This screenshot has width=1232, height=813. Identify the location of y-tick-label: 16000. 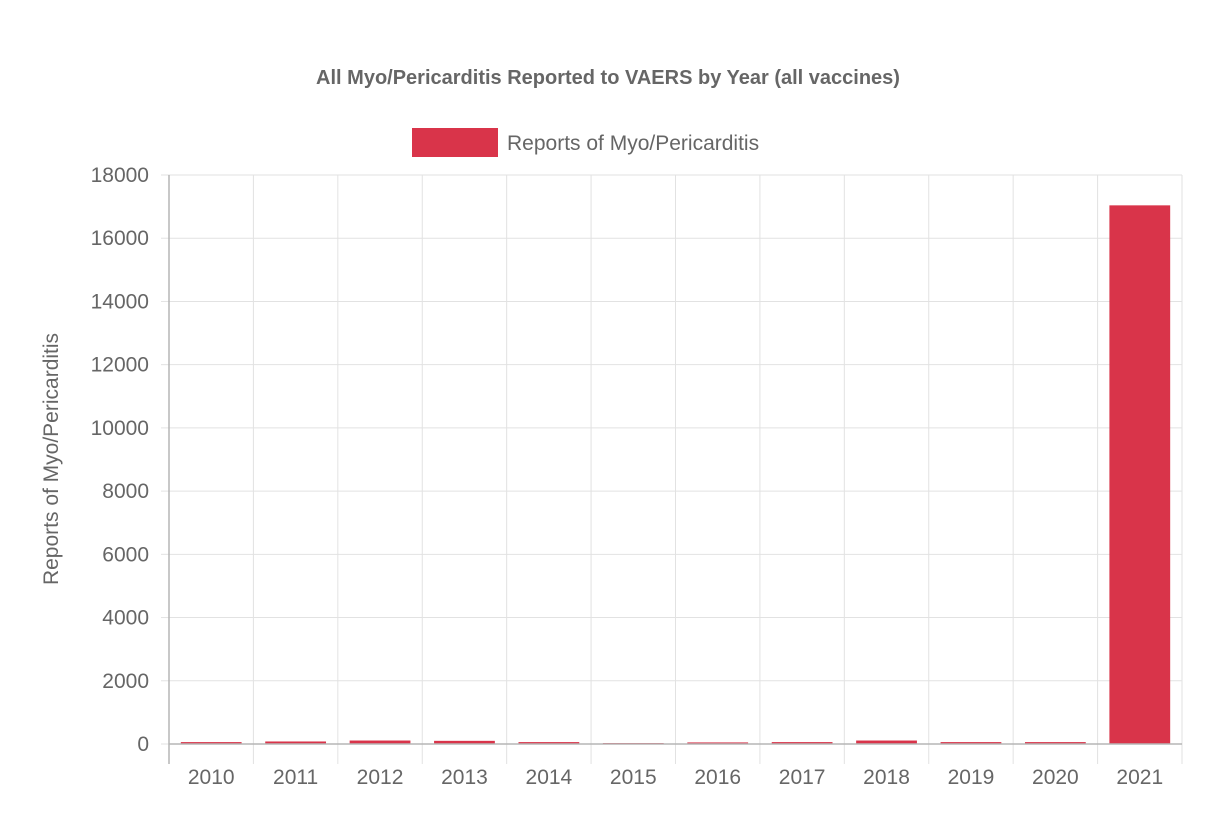
(120, 238).